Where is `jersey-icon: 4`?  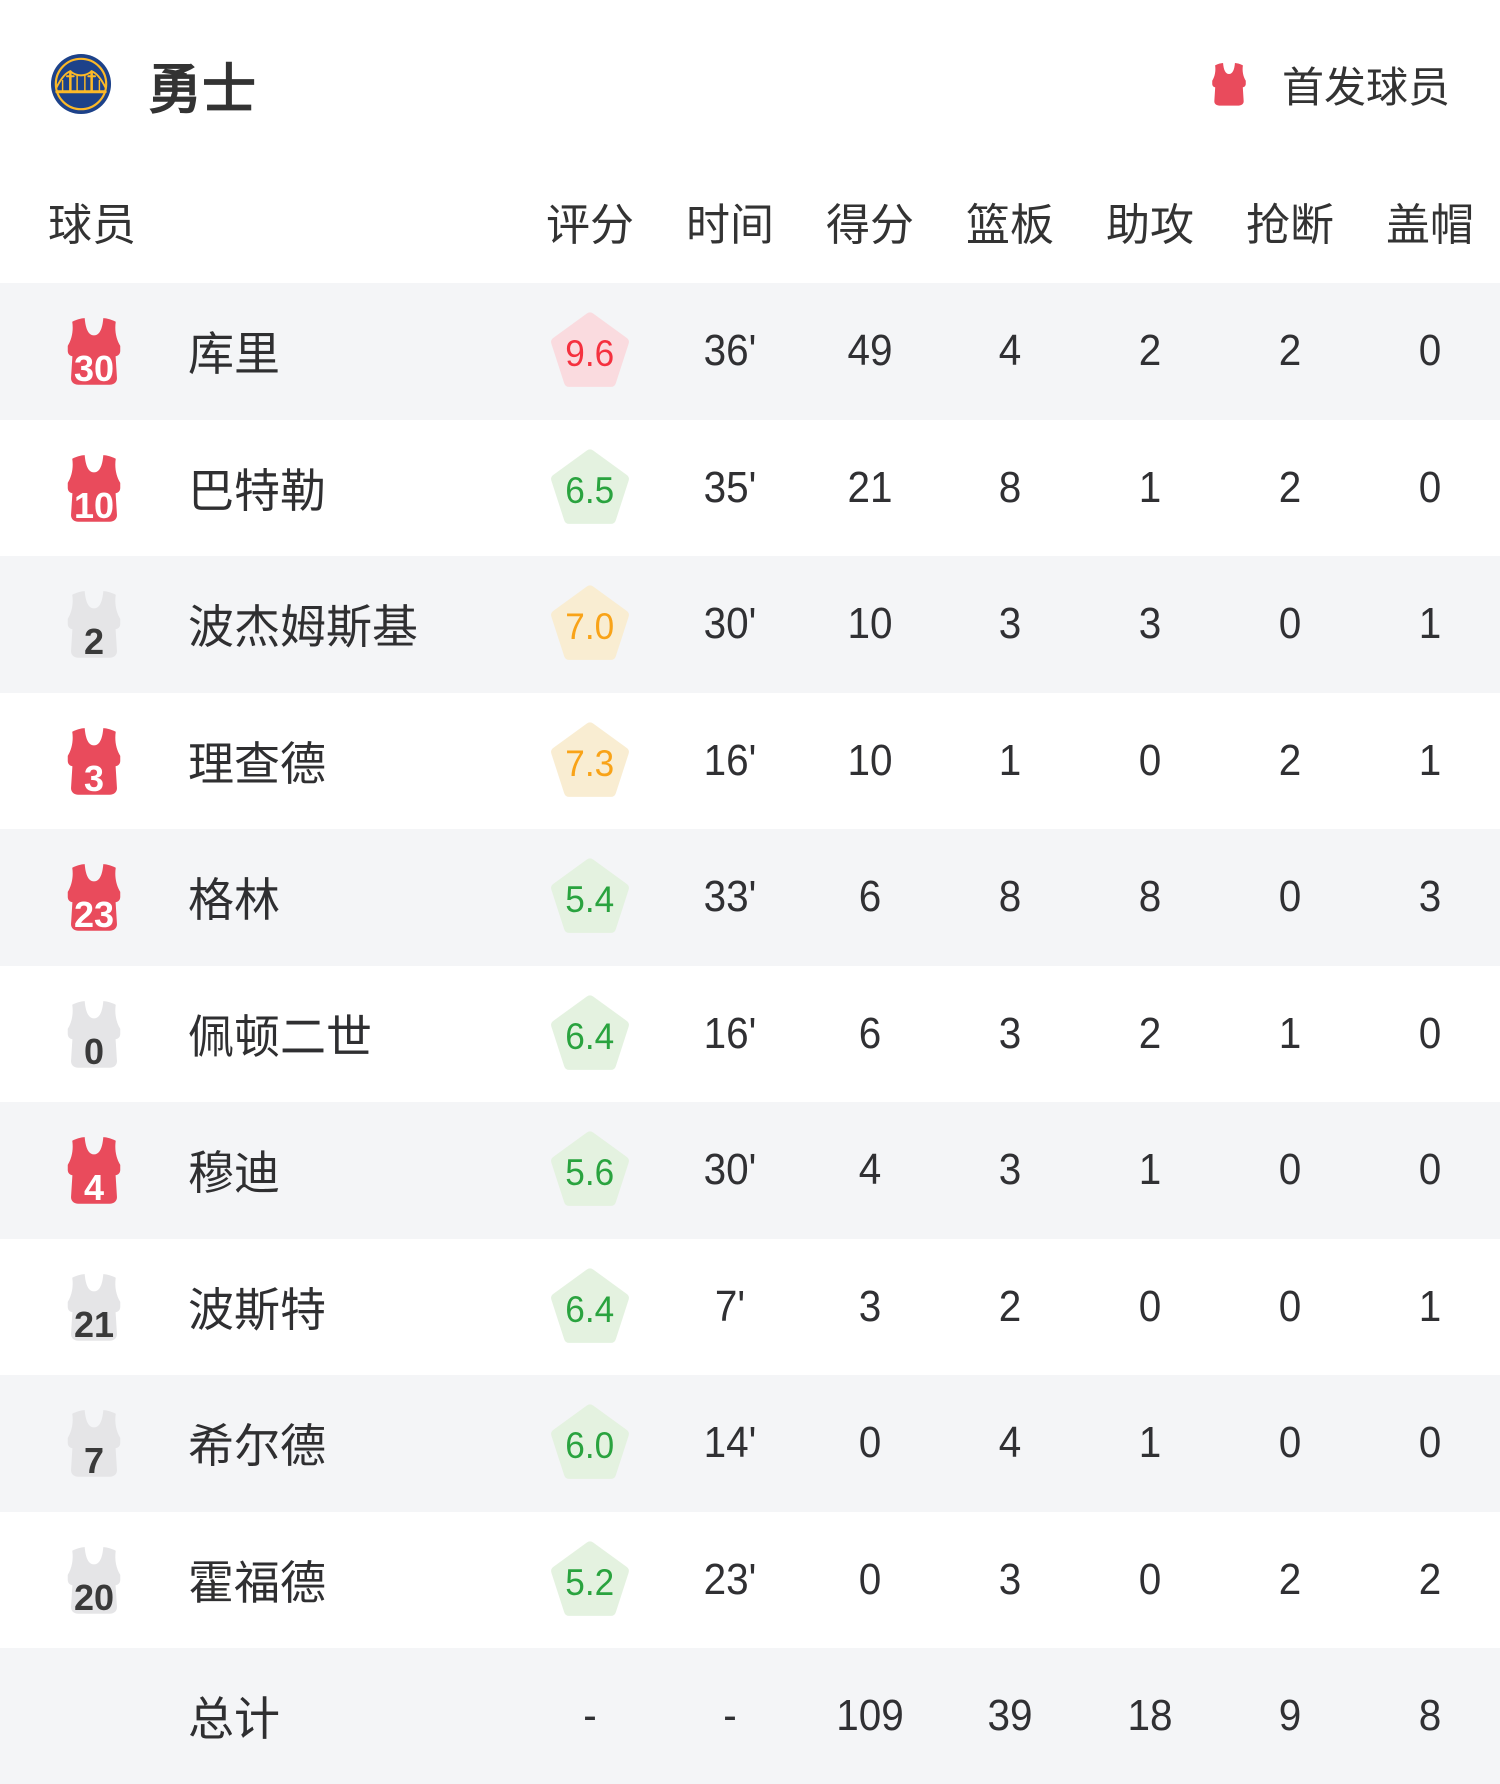
jersey-icon: 4 is located at coordinates (94, 1170).